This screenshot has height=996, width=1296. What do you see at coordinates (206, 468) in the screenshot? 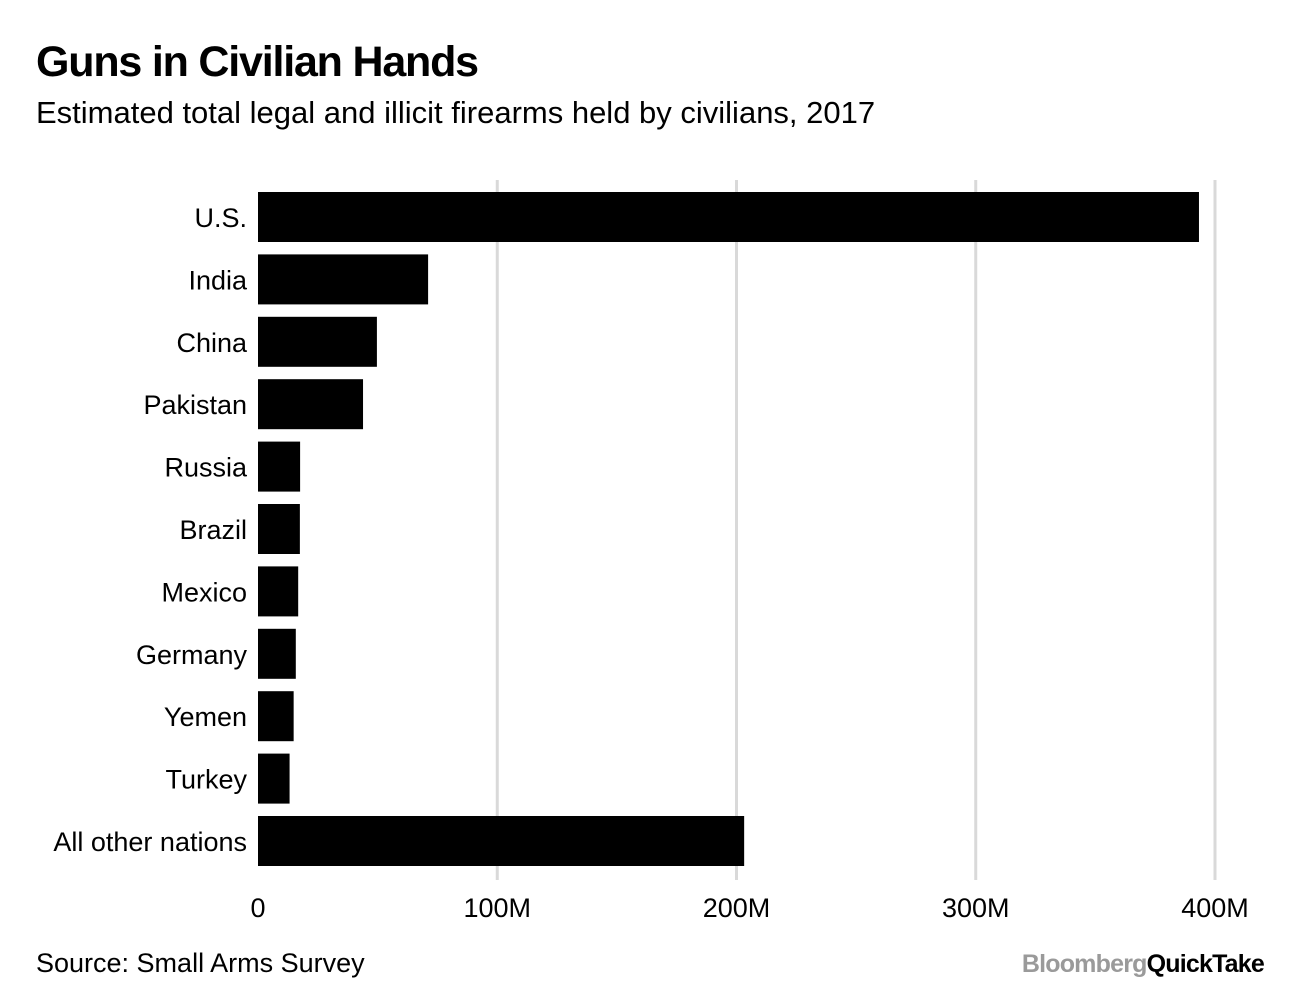
I see `category-label: Russia` at bounding box center [206, 468].